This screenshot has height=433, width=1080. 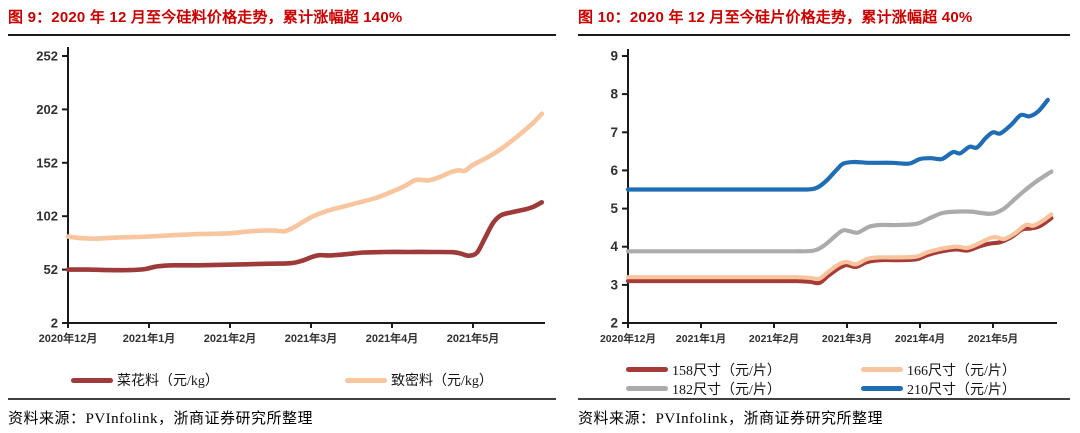 What do you see at coordinates (961, 371) in the screenshot?
I see `legend-label: 166尺寸（元/片）` at bounding box center [961, 371].